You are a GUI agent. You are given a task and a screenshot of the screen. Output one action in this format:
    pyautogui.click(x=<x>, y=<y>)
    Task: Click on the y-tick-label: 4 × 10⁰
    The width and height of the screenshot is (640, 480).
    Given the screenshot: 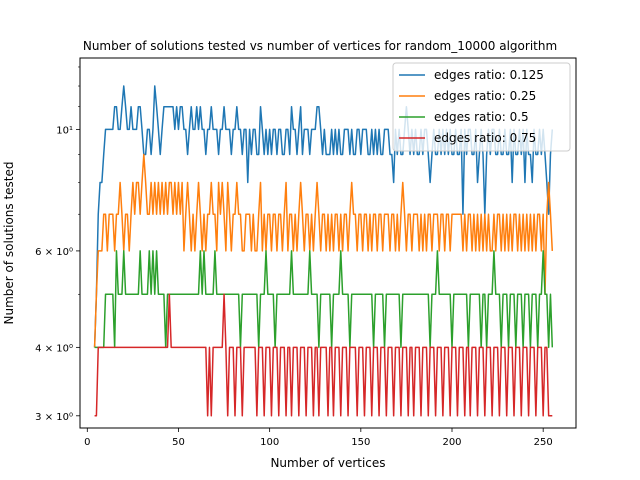 What is the action you would take?
    pyautogui.click(x=54, y=348)
    